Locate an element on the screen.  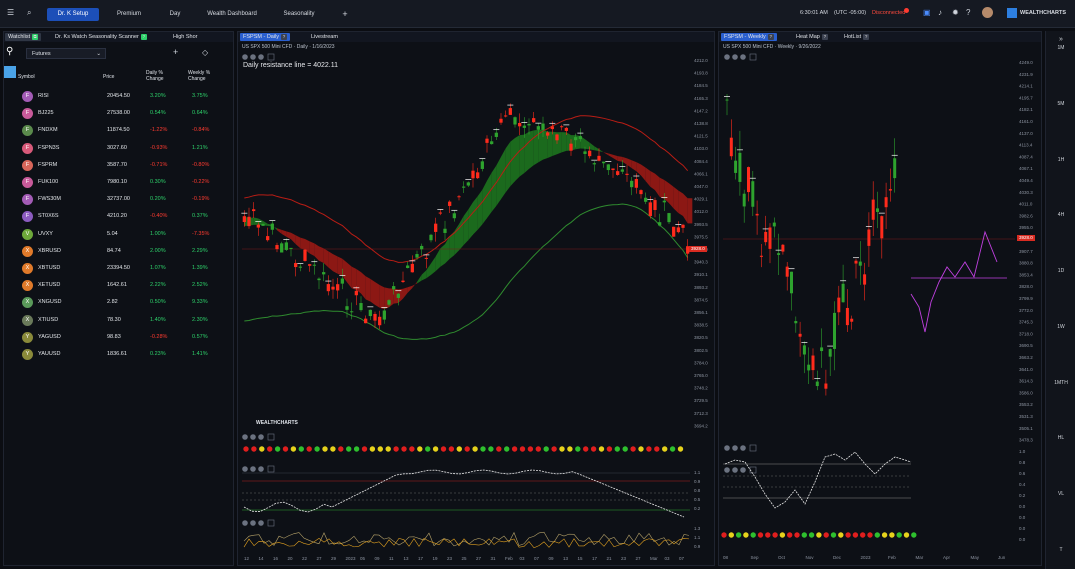
timeframe-1d: 1D is located at coordinates (1061, 271).